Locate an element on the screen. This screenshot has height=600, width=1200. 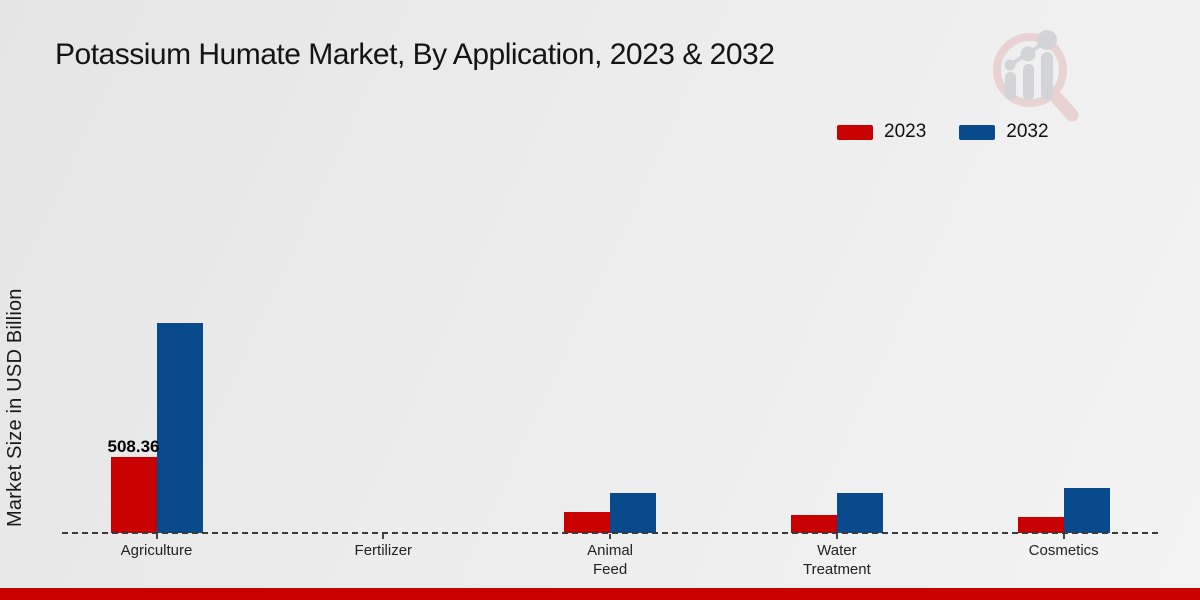
legend-swatch-2023 is located at coordinates (855, 132).